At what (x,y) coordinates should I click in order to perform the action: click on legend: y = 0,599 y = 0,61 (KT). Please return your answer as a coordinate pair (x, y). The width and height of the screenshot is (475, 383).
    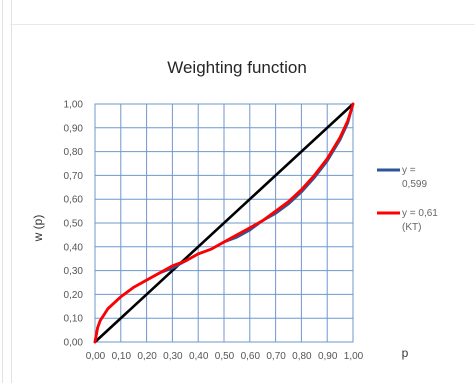
    Looking at the image, I should click on (407, 199).